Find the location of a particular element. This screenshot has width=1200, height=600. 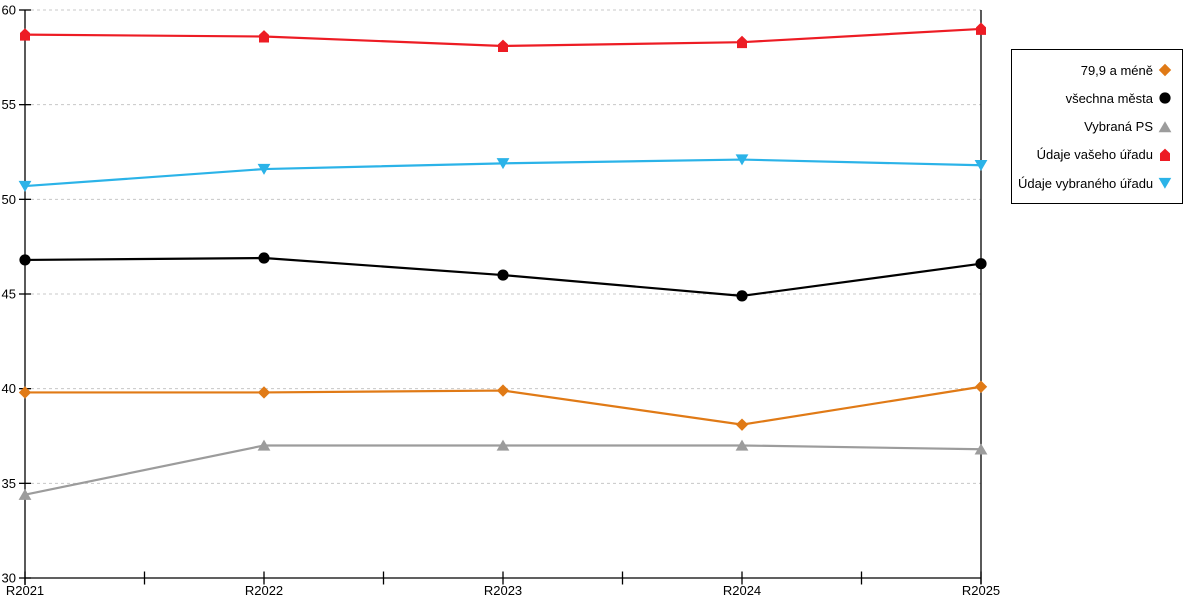

legend-marker-triangle-down-icon is located at coordinates (1165, 183).